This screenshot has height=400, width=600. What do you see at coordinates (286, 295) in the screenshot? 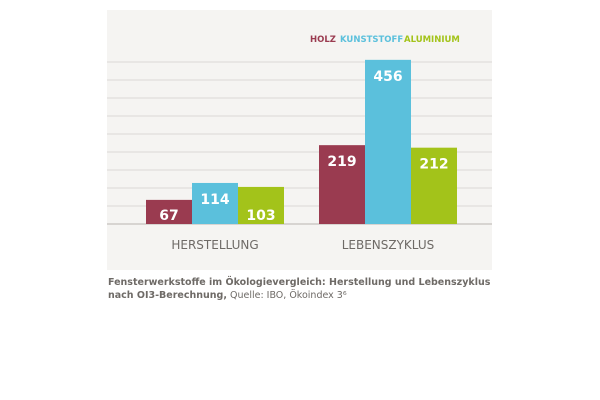
I see `caption-source: Quelle: IBO, Ökoindex 3⁶` at bounding box center [286, 295].